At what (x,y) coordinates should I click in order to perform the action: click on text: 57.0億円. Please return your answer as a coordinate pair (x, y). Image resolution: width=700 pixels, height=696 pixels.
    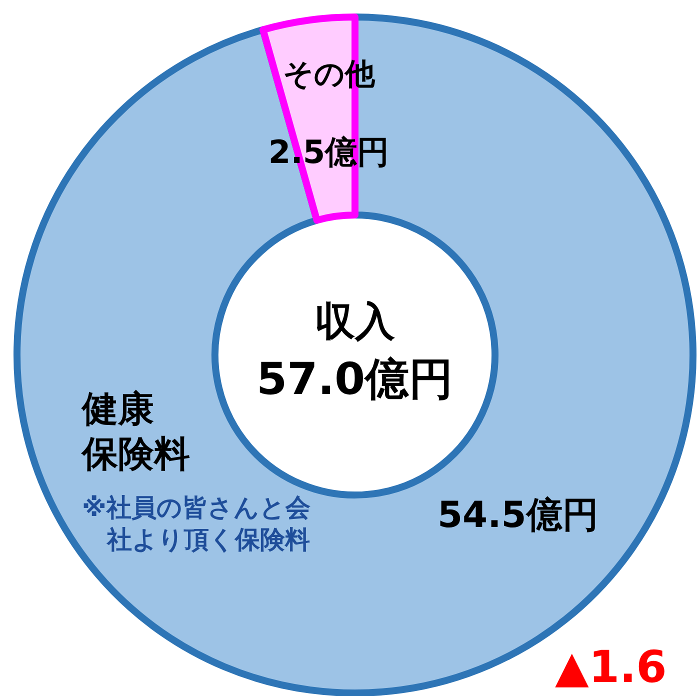
    Looking at the image, I should click on (355, 380).